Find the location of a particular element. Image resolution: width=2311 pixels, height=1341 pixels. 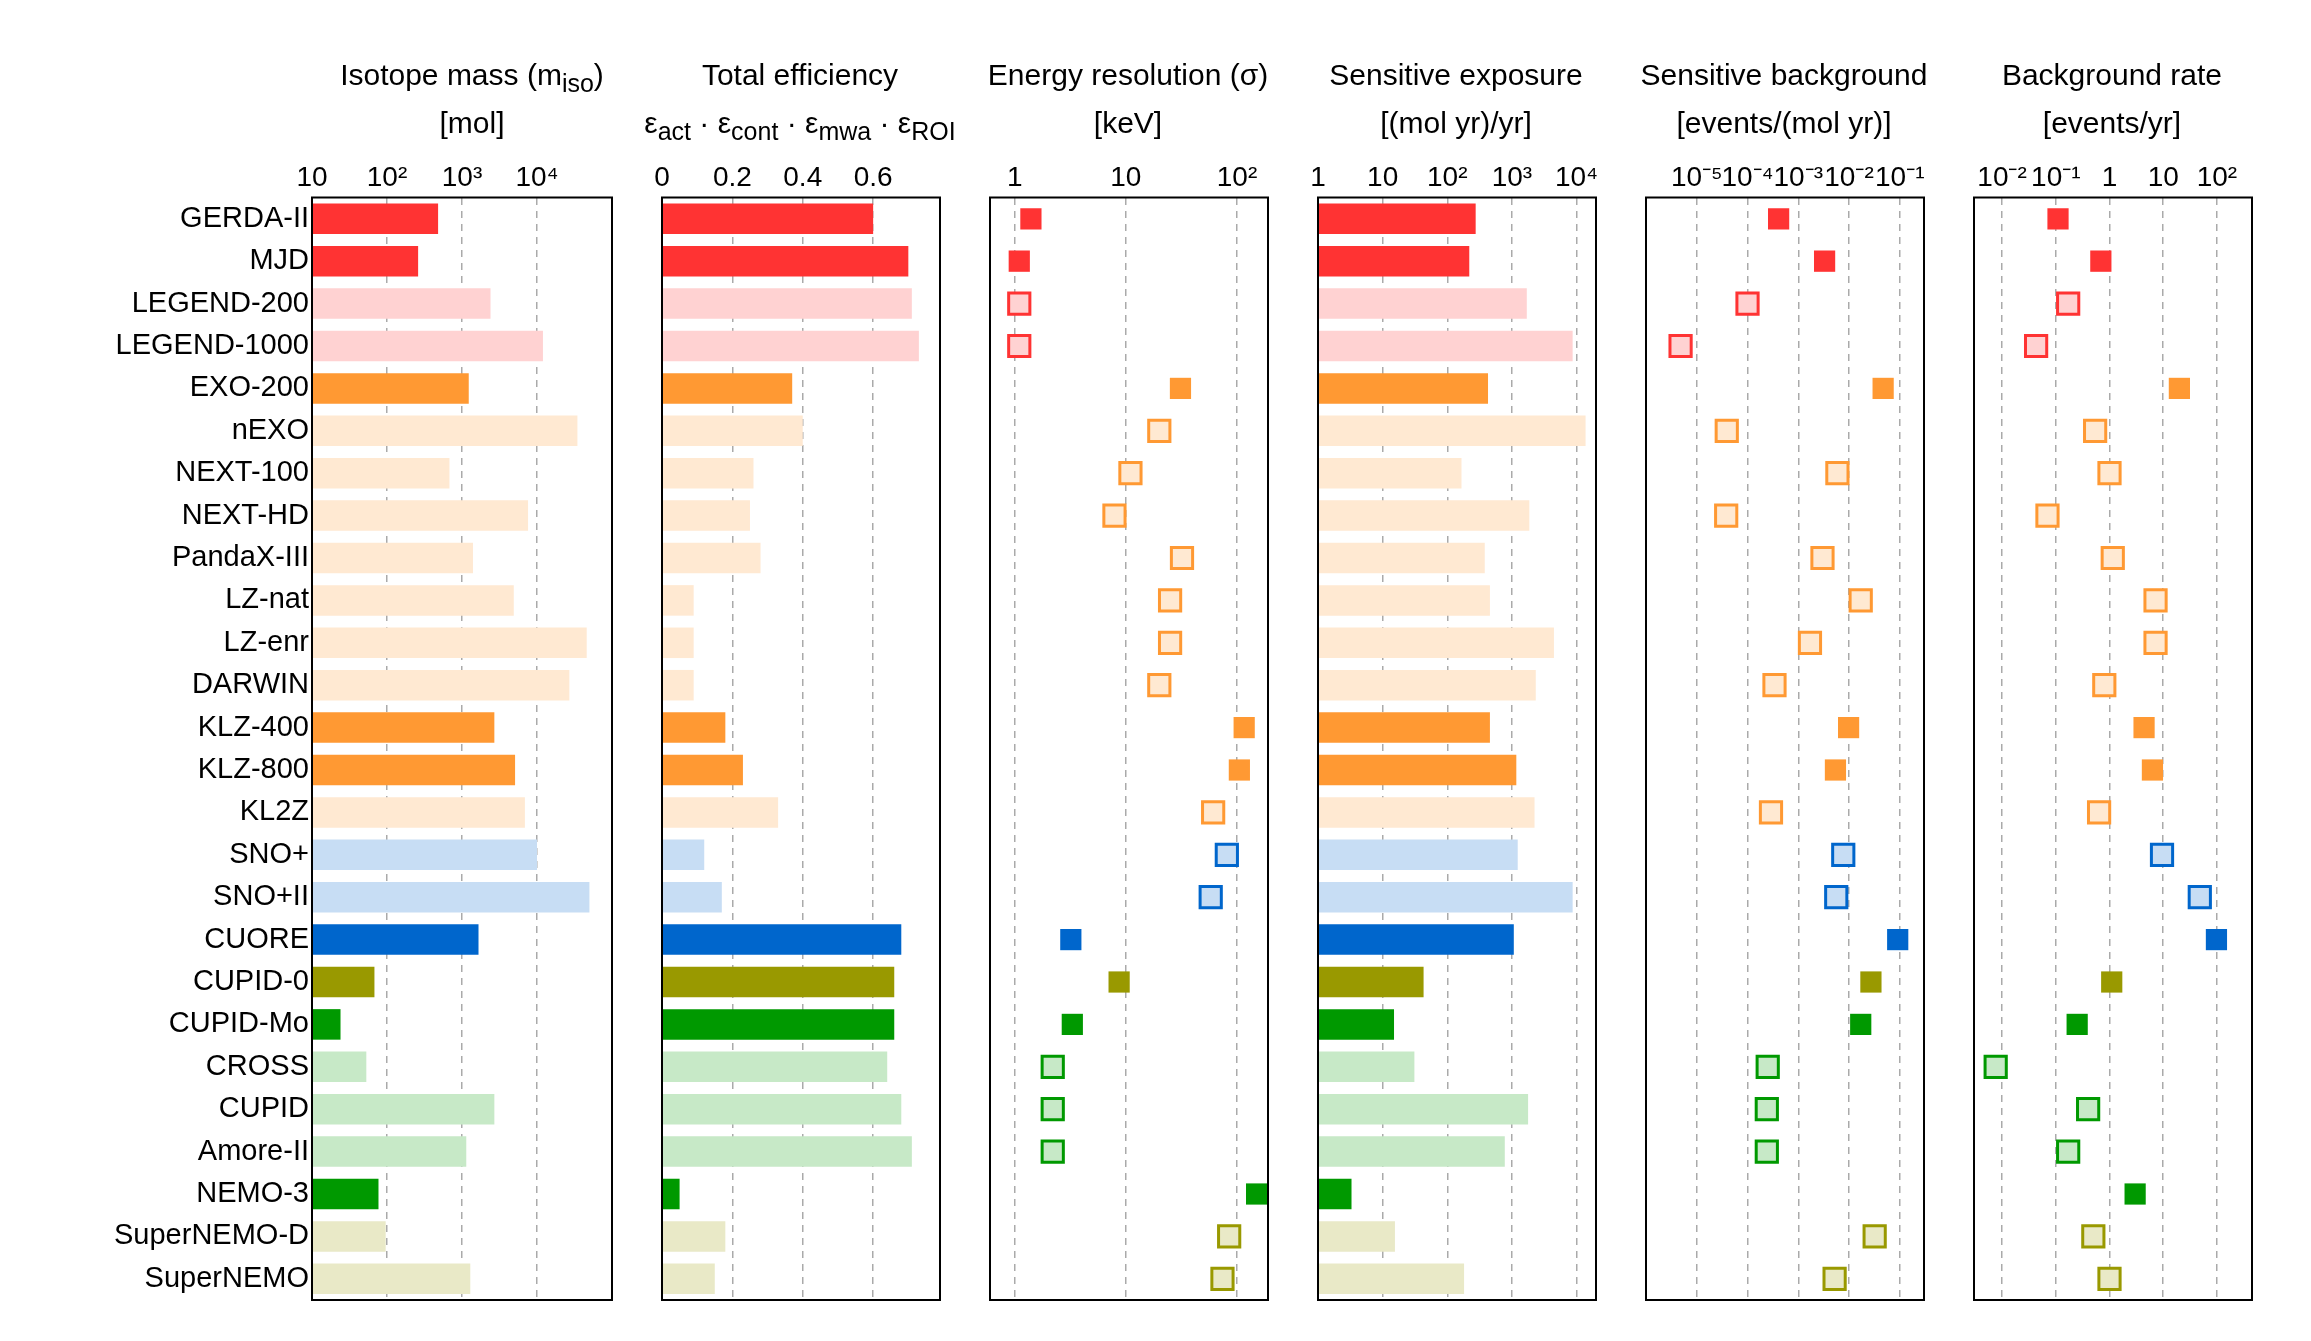

y-tick-label: nEXO is located at coordinates (270, 428).